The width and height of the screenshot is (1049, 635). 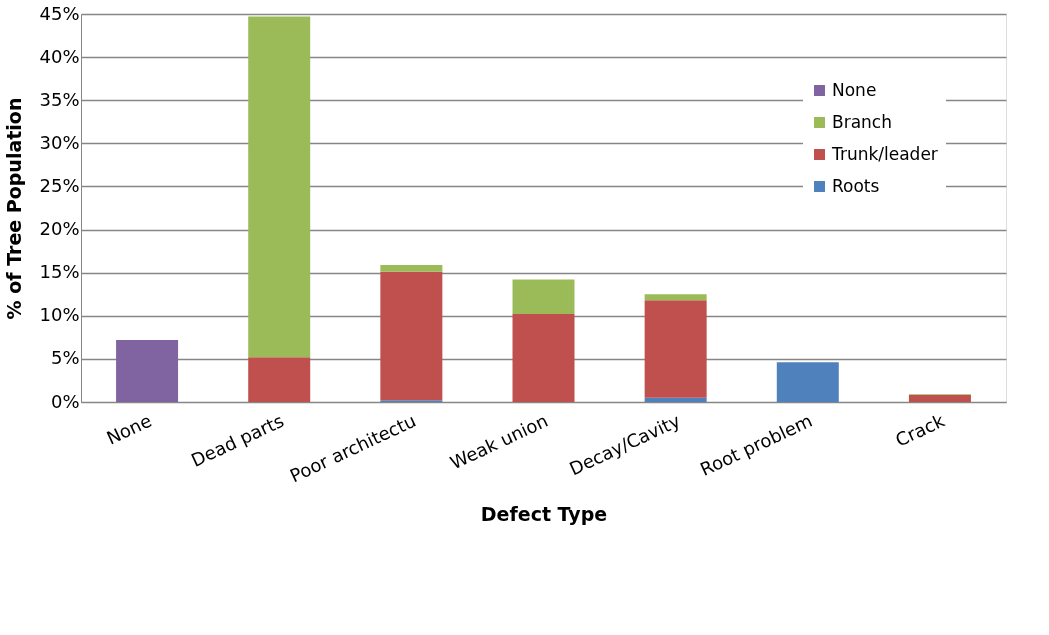 I want to click on y-axis-title: % of Tree Population, so click(x=14, y=208).